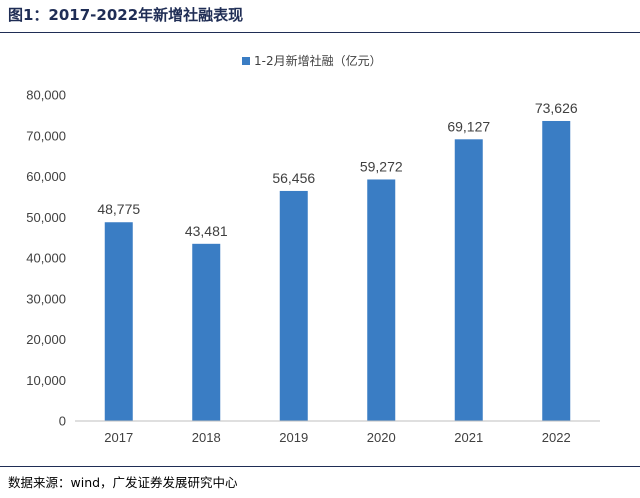  Describe the element at coordinates (468, 126) in the screenshot. I see `data-label-2021: 69,127` at that location.